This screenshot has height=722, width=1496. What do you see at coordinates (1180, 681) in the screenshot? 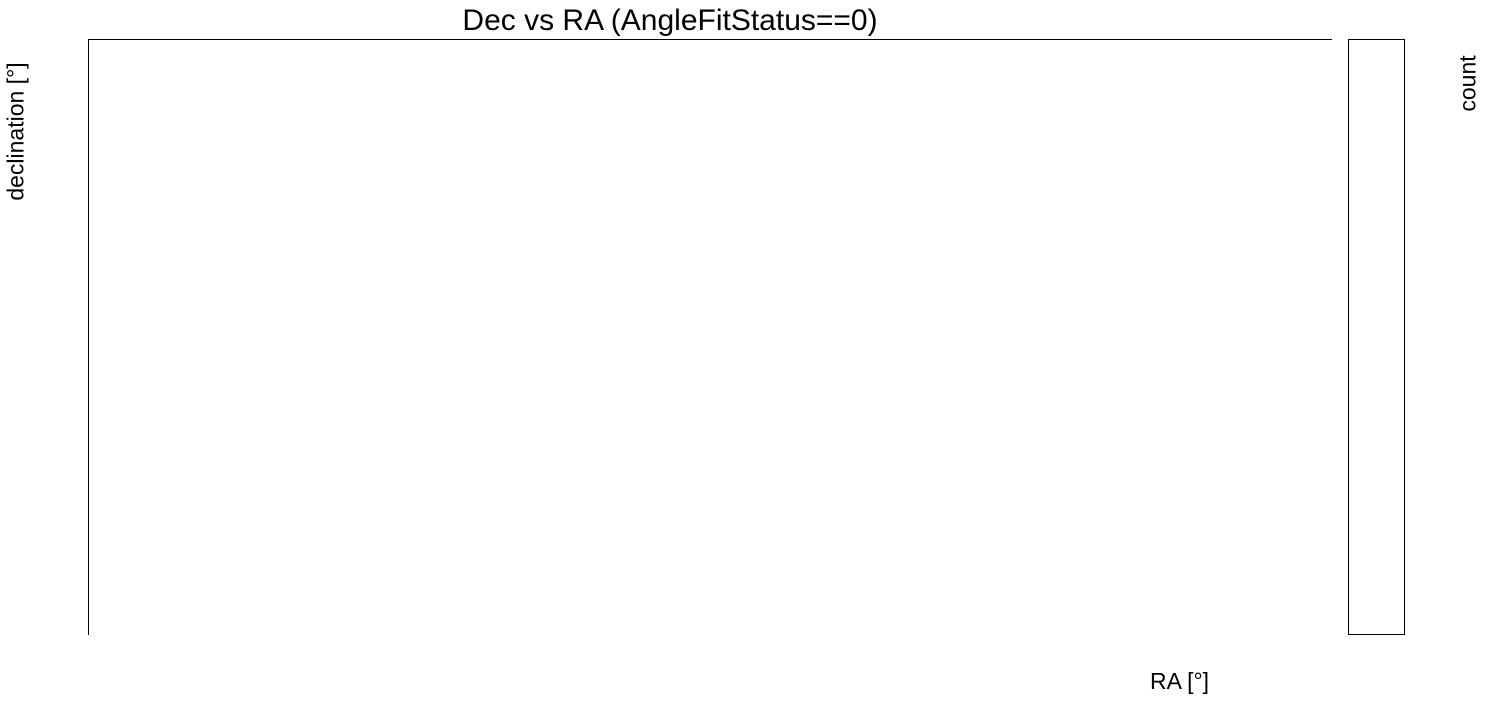
I see `x-axis-title: RA [°]` at bounding box center [1180, 681].